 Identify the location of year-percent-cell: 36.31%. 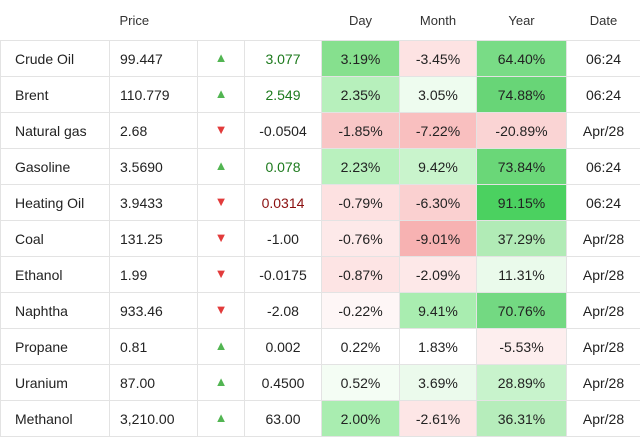
(522, 419).